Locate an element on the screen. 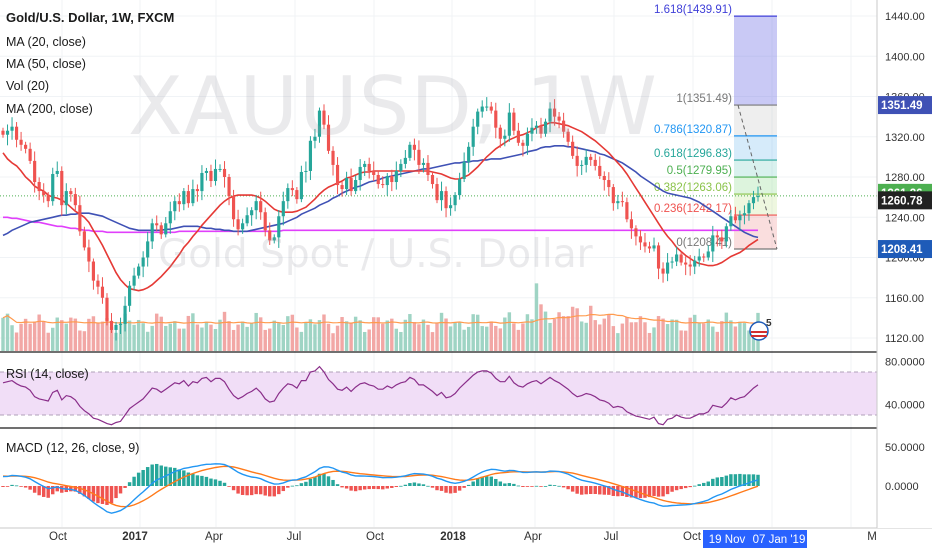 This screenshot has height=550, width=932. ma50-legend: MA (50, close) is located at coordinates (46, 64).